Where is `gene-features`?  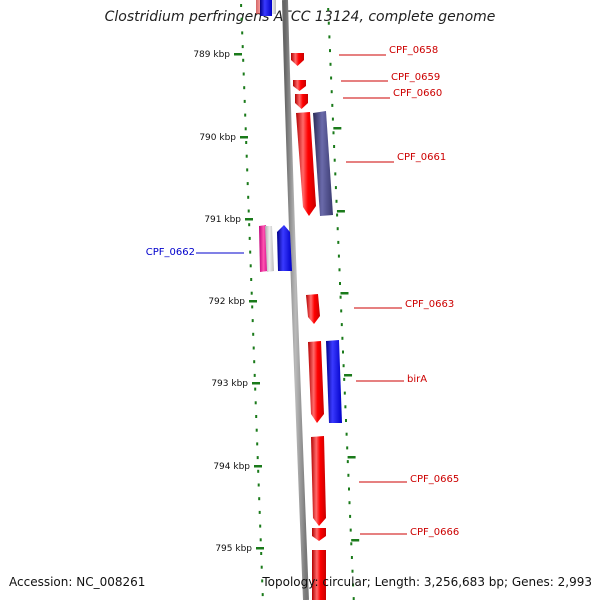 gene-features is located at coordinates (299, 300).